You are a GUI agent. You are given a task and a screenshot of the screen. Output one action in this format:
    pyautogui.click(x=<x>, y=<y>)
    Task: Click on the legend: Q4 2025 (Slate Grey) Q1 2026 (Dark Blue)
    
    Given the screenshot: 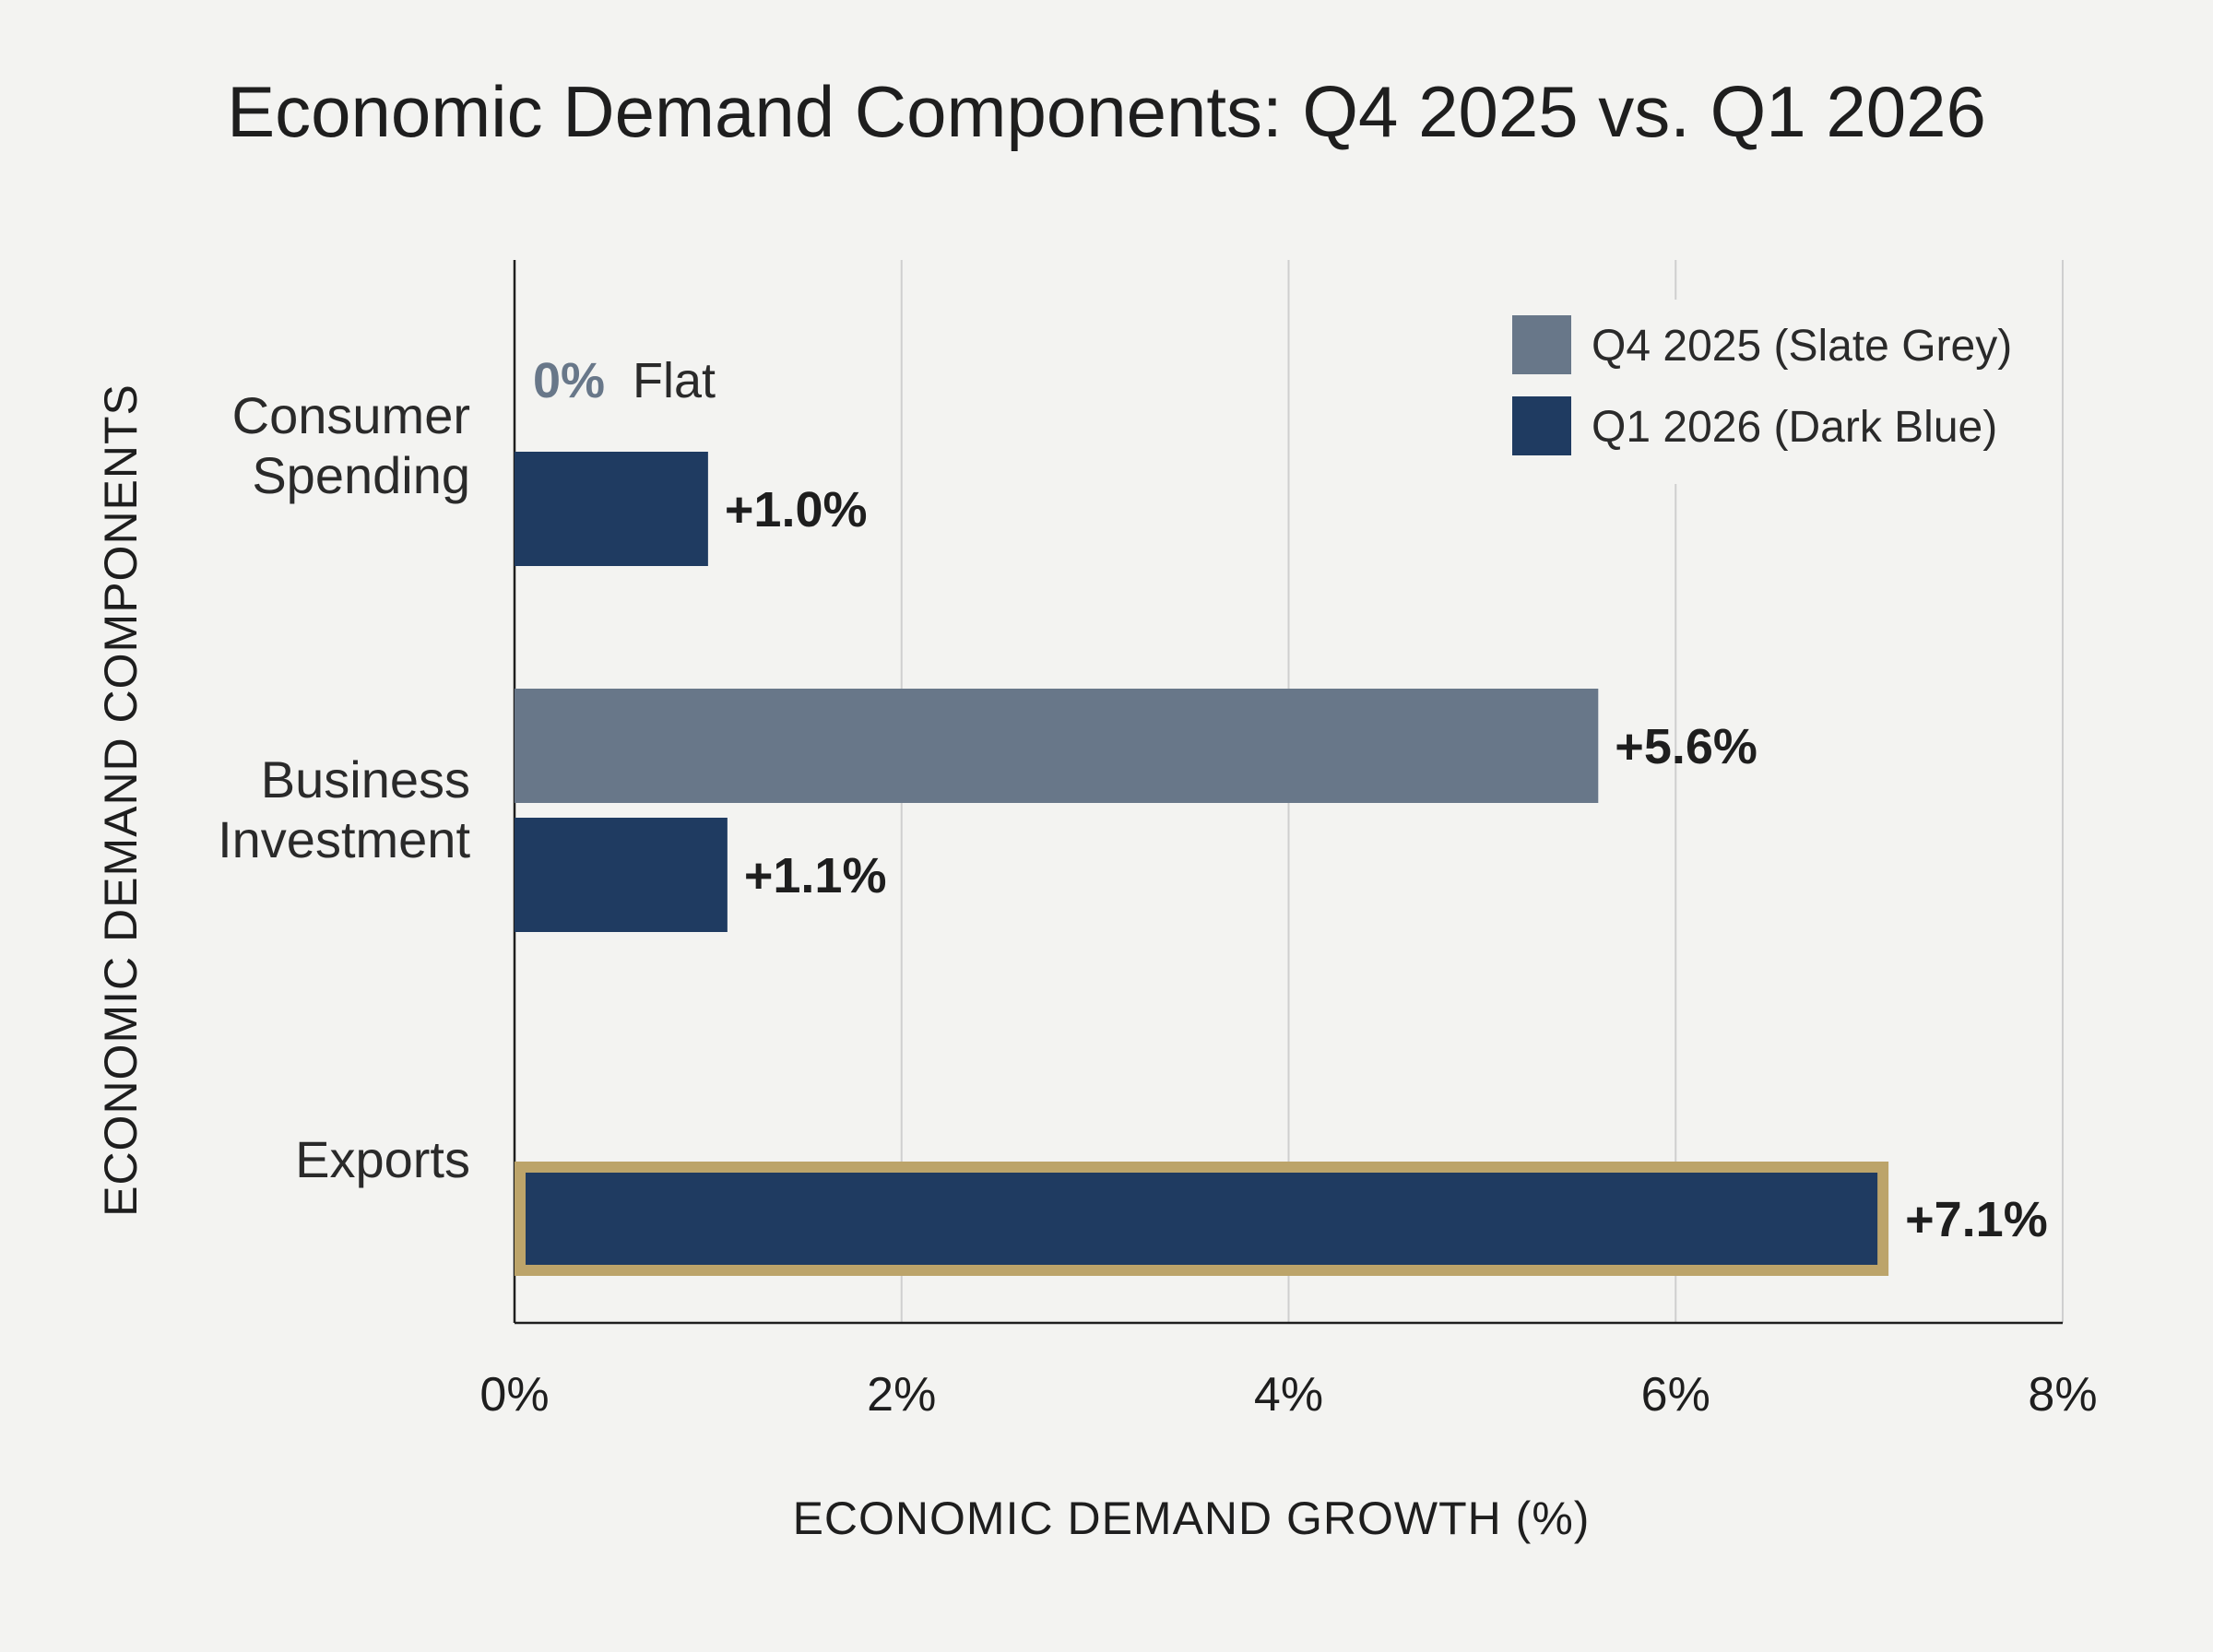 What is the action you would take?
    pyautogui.click(x=1768, y=392)
    